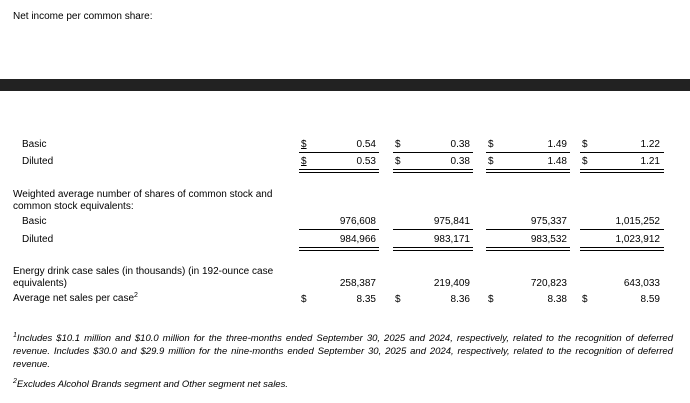  What do you see at coordinates (585, 144) in the screenshot?
I see `eps-basic-currency-4: $` at bounding box center [585, 144].